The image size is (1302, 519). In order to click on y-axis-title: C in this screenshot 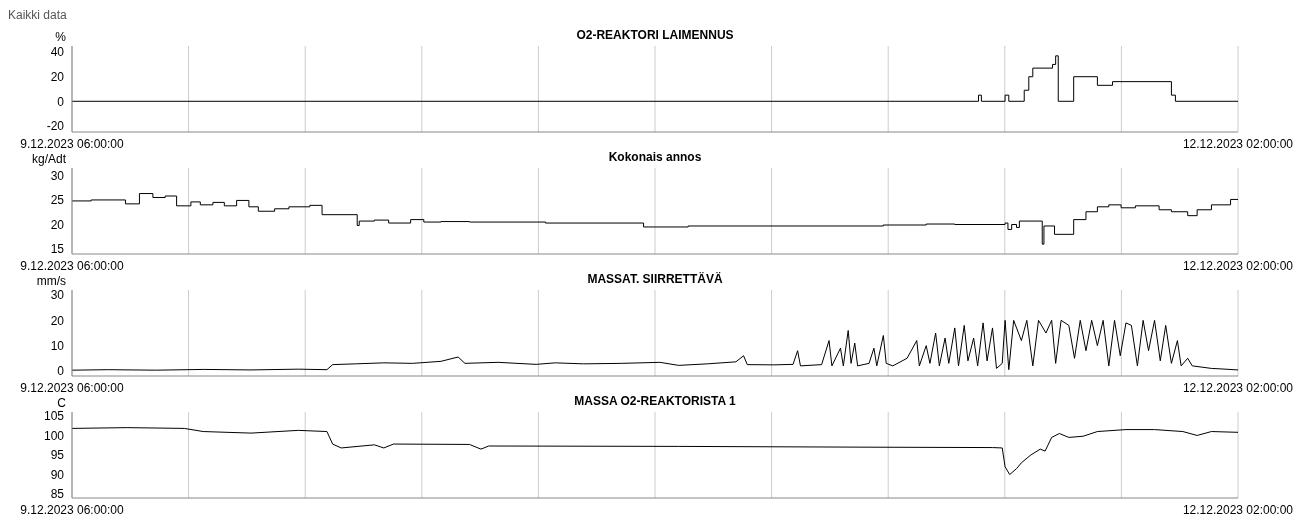, I will do `click(61, 403)`.